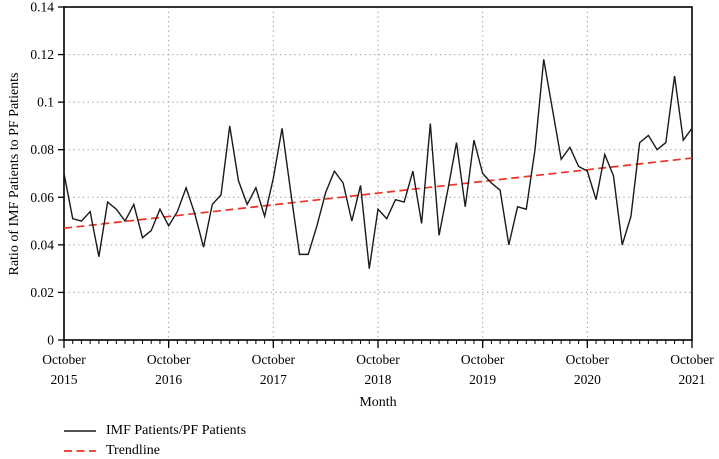 The height and width of the screenshot is (459, 719). I want to click on legend-item-series: IMF Patients/PF Patients, so click(155, 430).